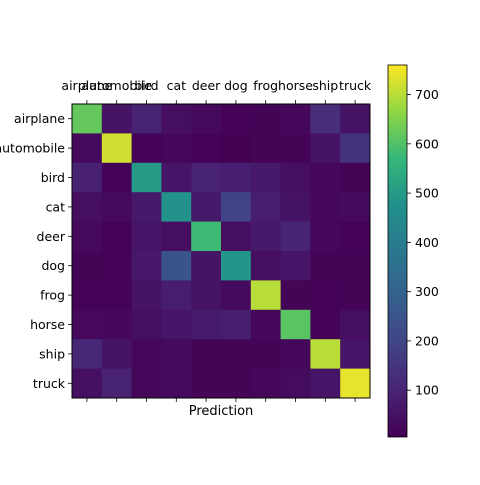 This screenshot has width=480, height=485. Describe the element at coordinates (53, 177) in the screenshot. I see `y-tick-label: bird` at that location.